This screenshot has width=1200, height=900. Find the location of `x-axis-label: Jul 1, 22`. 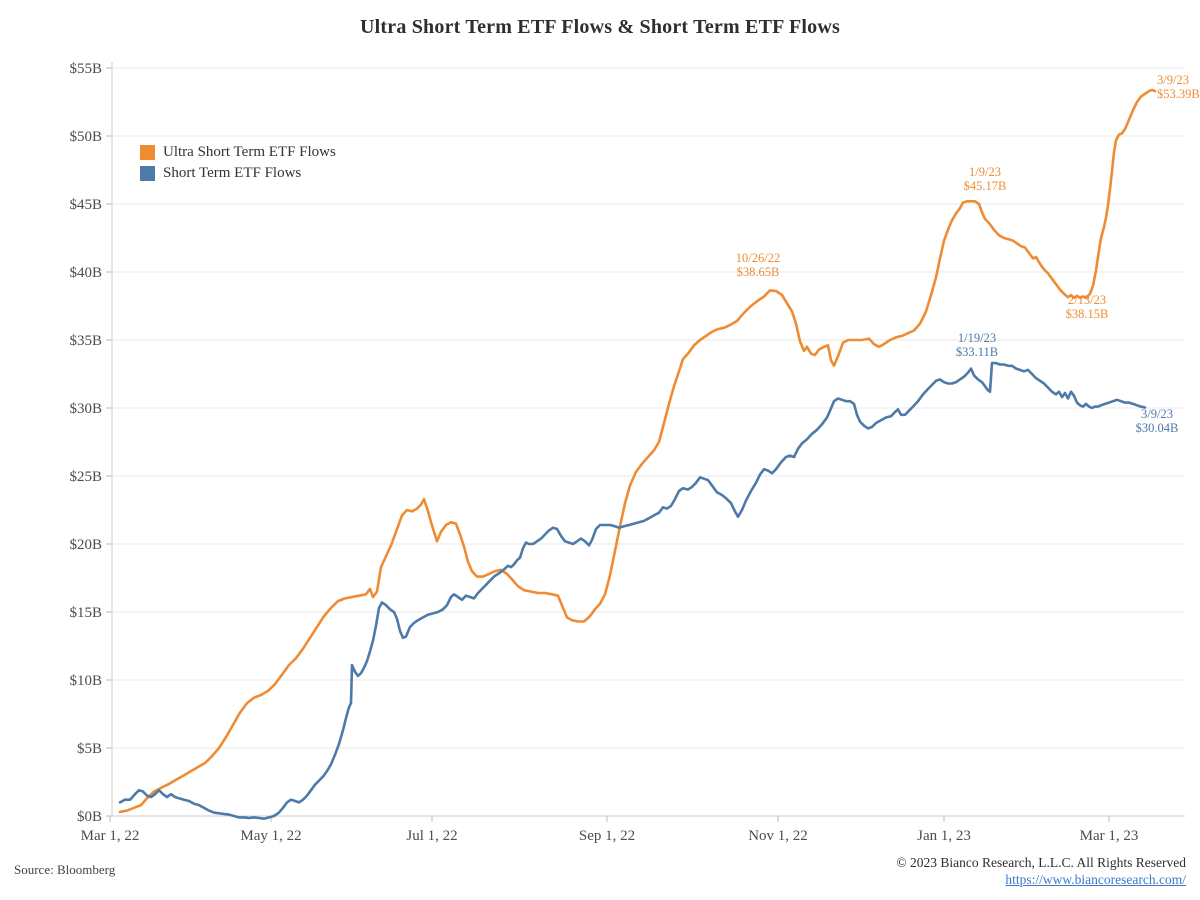

x-axis-label: Jul 1, 22 is located at coordinates (431, 836).